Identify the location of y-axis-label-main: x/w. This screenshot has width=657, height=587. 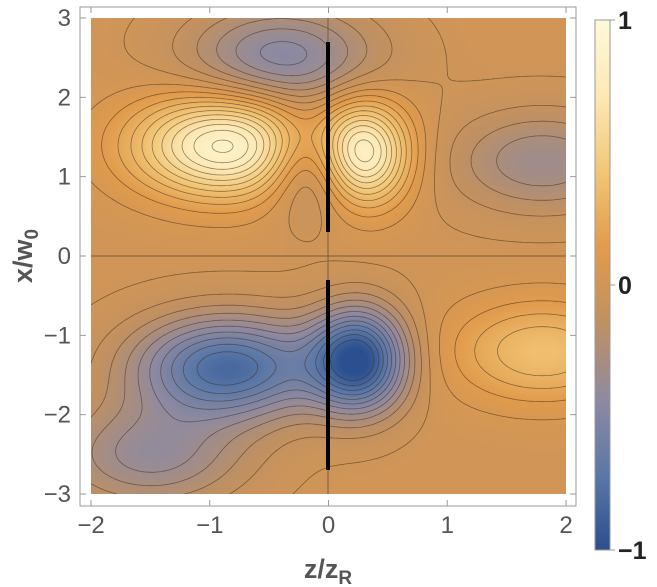
(23, 261).